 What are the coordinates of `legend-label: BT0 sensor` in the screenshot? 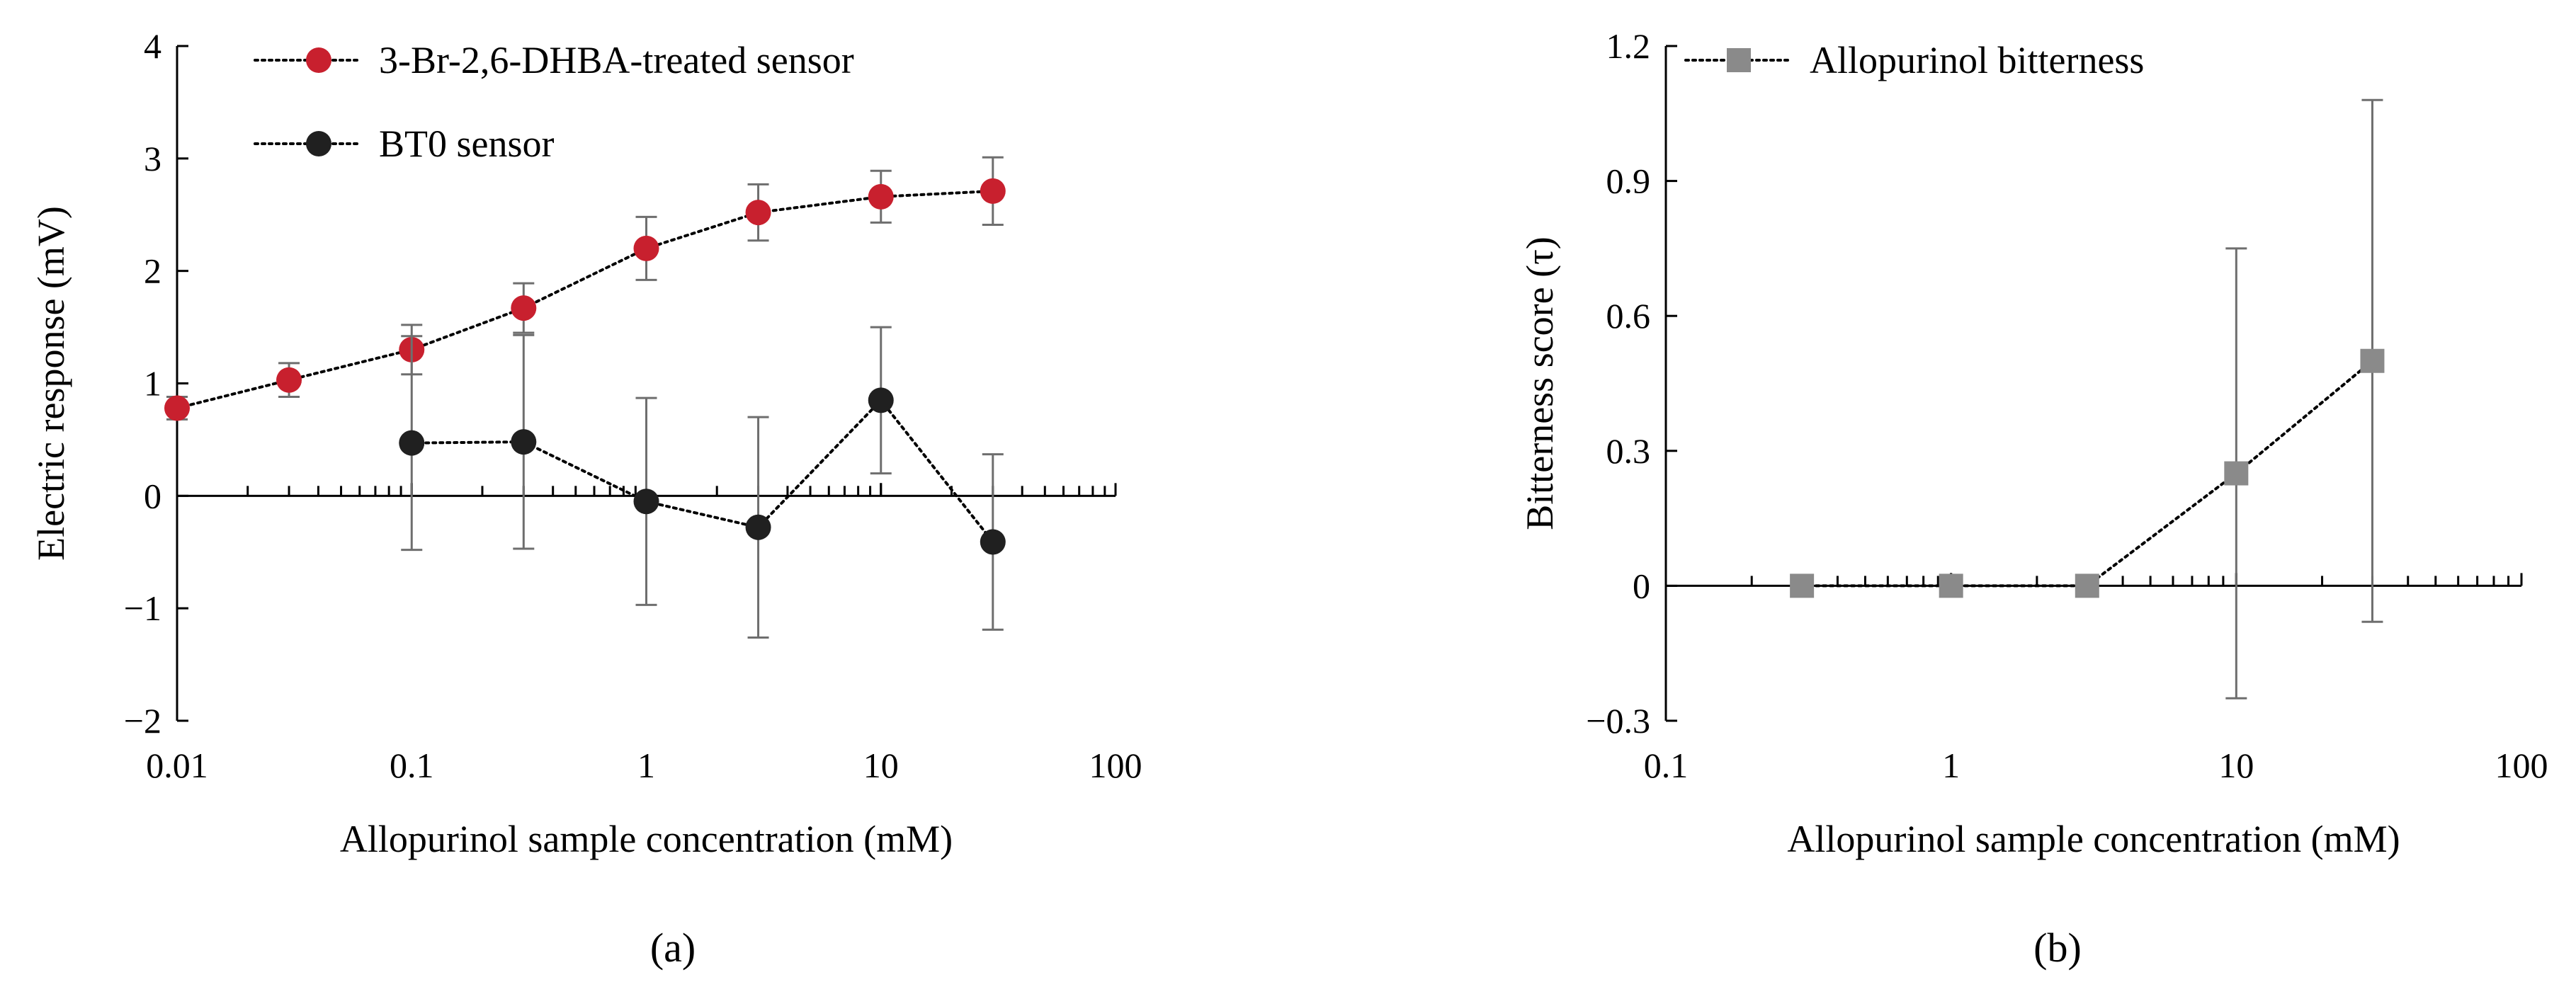 It's located at (467, 143).